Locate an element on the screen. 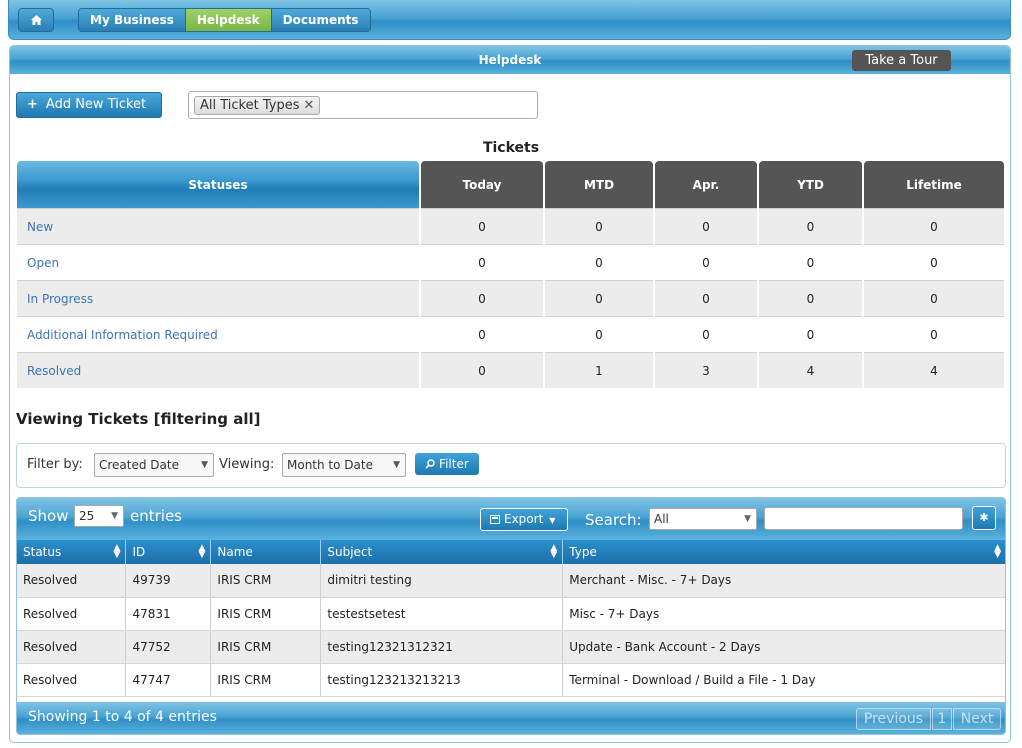 This screenshot has height=748, width=1022. cell-type: Merchant - Misc. - 7+ Days is located at coordinates (783, 581).